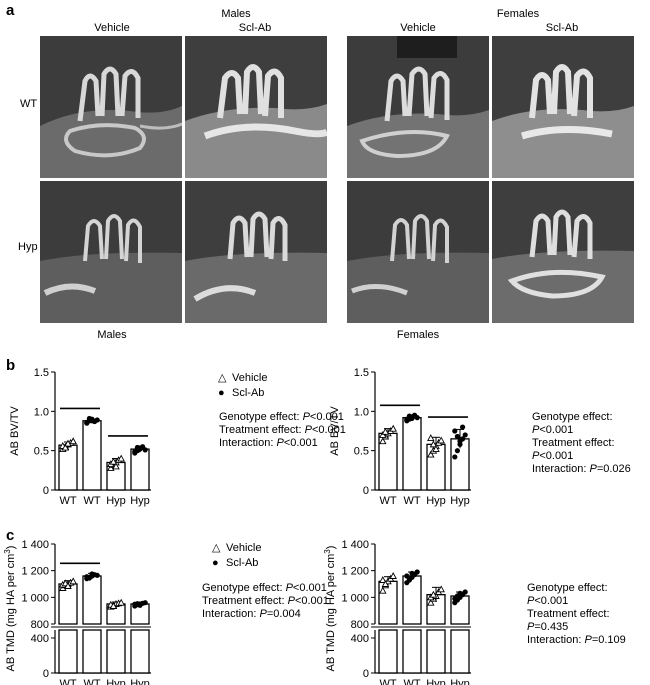 The height and width of the screenshot is (685, 650). Describe the element at coordinates (10, 535) in the screenshot. I see `panel-c-letter: c` at that location.